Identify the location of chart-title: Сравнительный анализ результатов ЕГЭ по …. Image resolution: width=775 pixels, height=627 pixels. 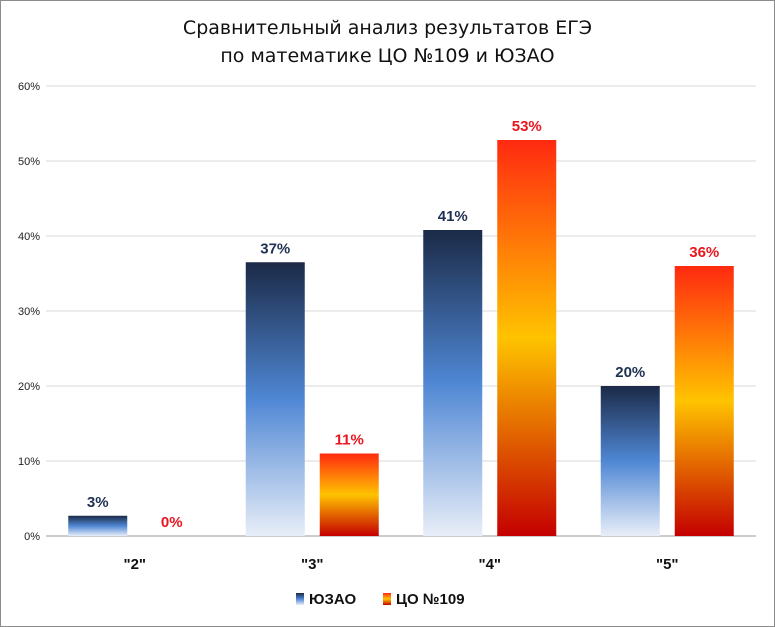
(387, 42).